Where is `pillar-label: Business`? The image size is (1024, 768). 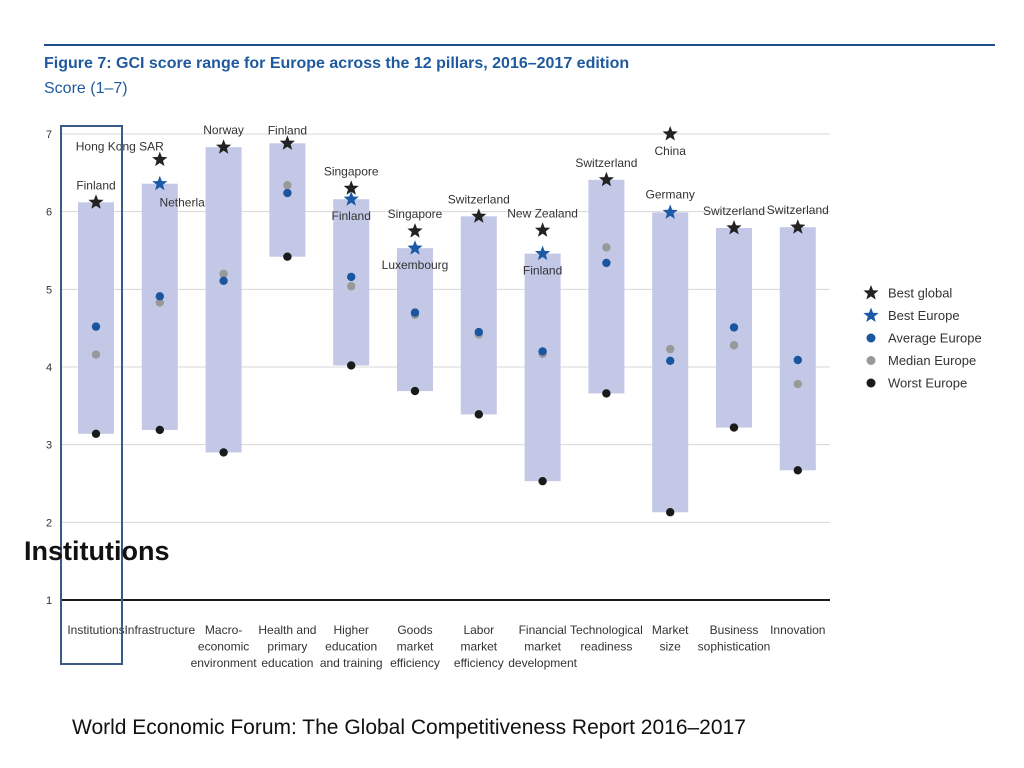 pillar-label: Business is located at coordinates (734, 630).